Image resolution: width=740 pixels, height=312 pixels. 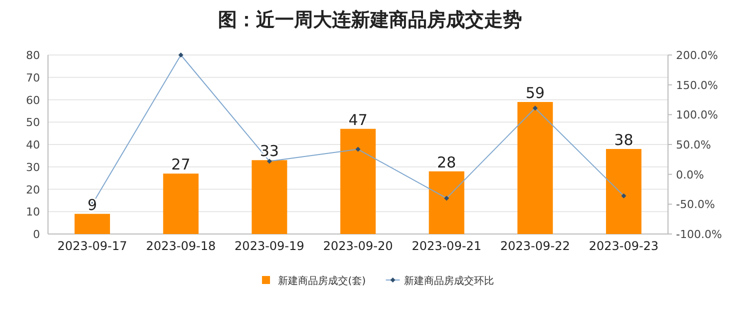 I want to click on x-tick-label: 2023-09-22, so click(x=535, y=246).